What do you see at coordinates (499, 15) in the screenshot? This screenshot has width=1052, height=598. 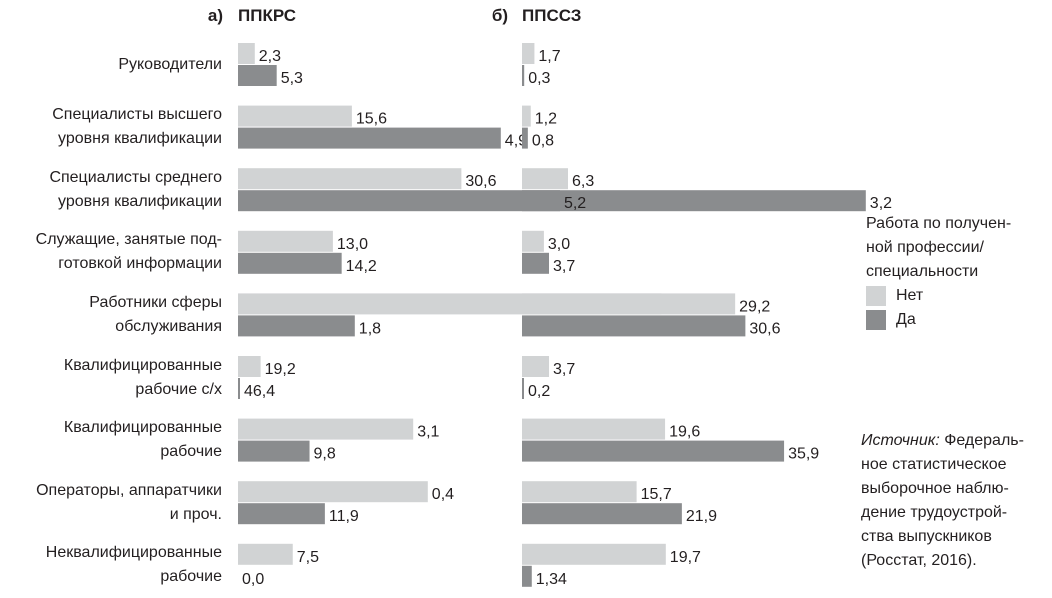 I see `panel-b-letter: б)` at bounding box center [499, 15].